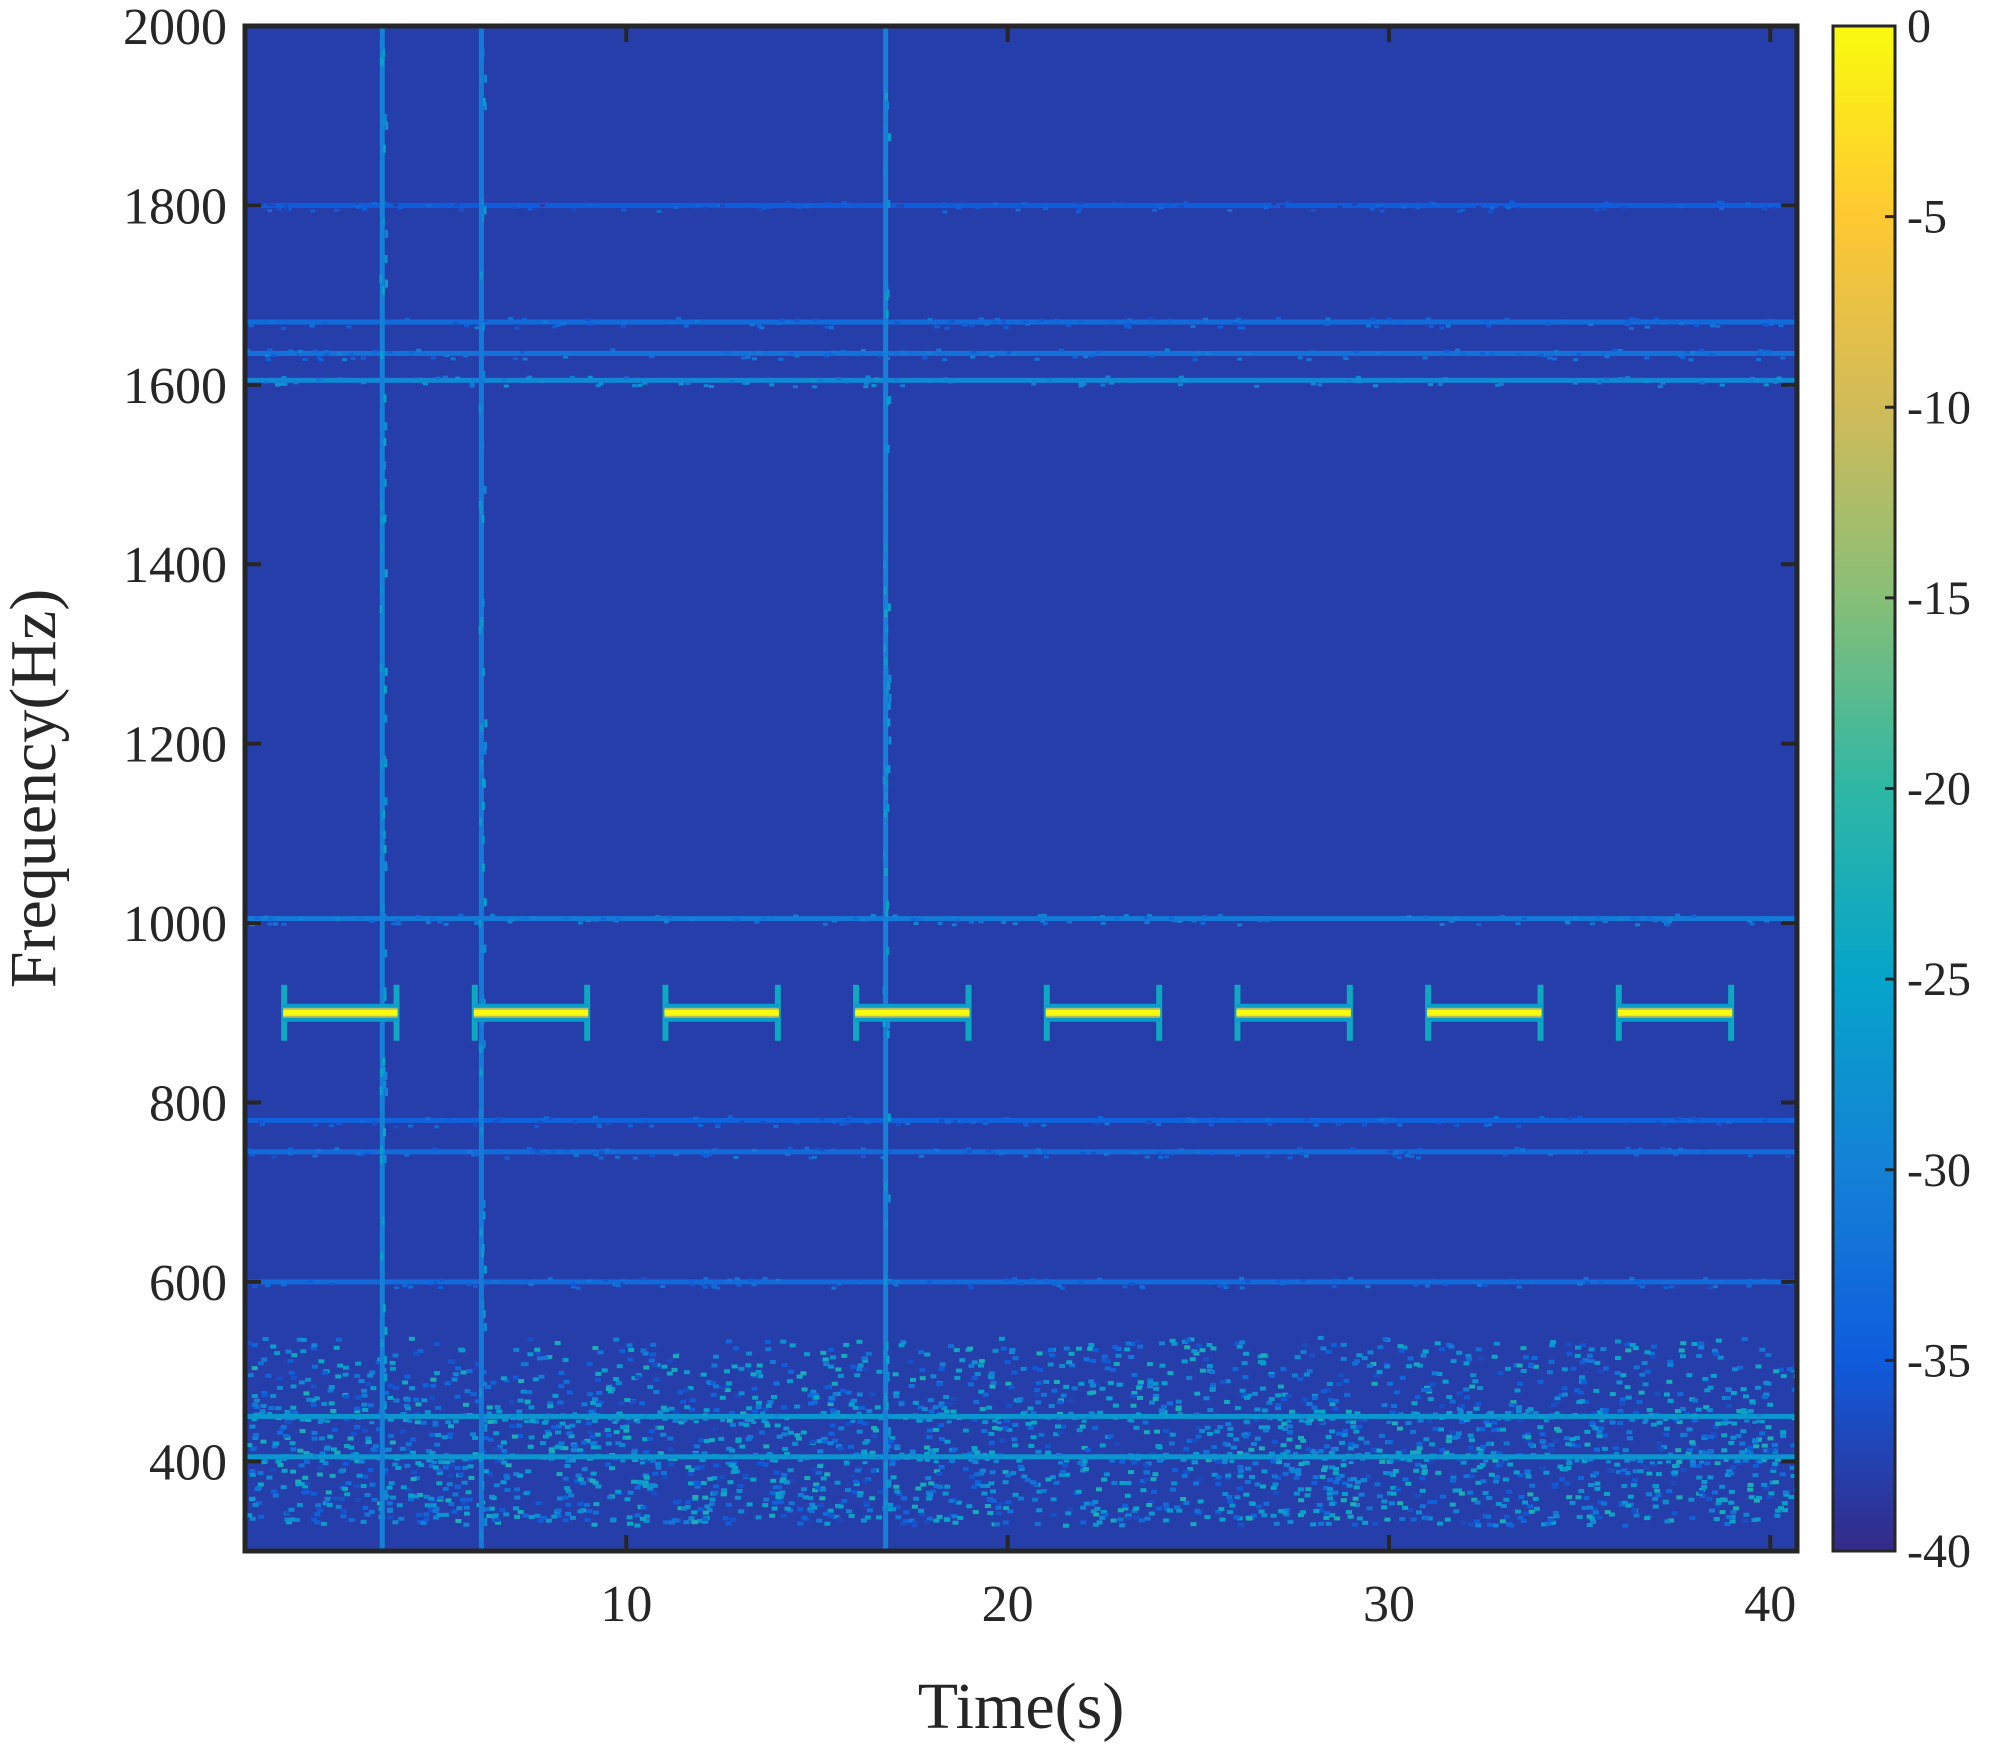 The image size is (1996, 1750). I want to click on colorbar-tick-label: 0, so click(1919, 26).